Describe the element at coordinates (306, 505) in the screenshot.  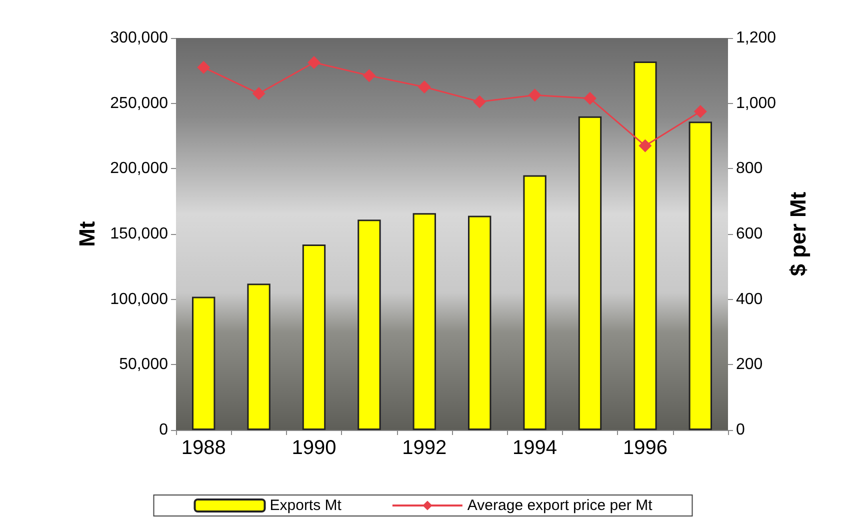
I see `legend-label: Exports Mt` at that location.